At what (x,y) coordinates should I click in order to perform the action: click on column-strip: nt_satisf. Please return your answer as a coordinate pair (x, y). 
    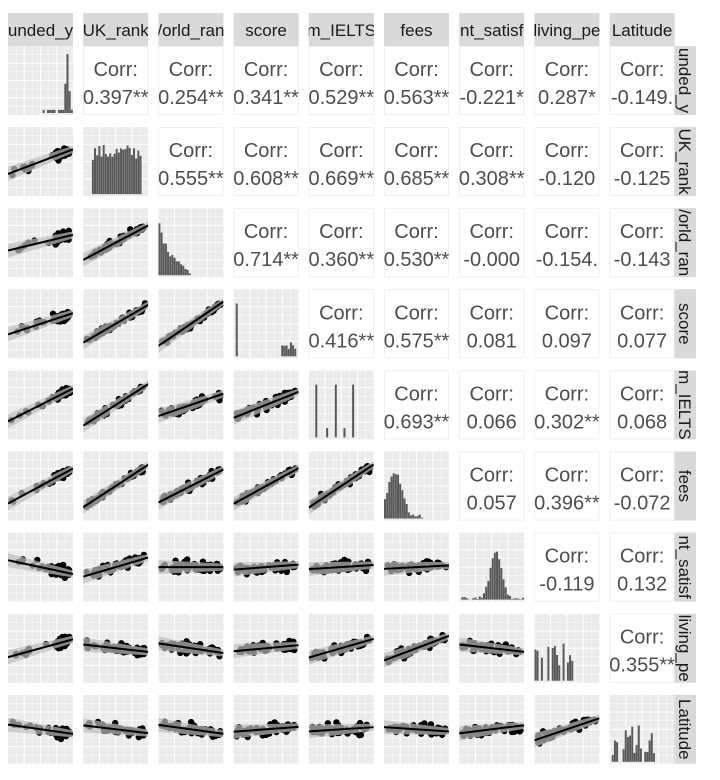
    Looking at the image, I should click on (491, 29).